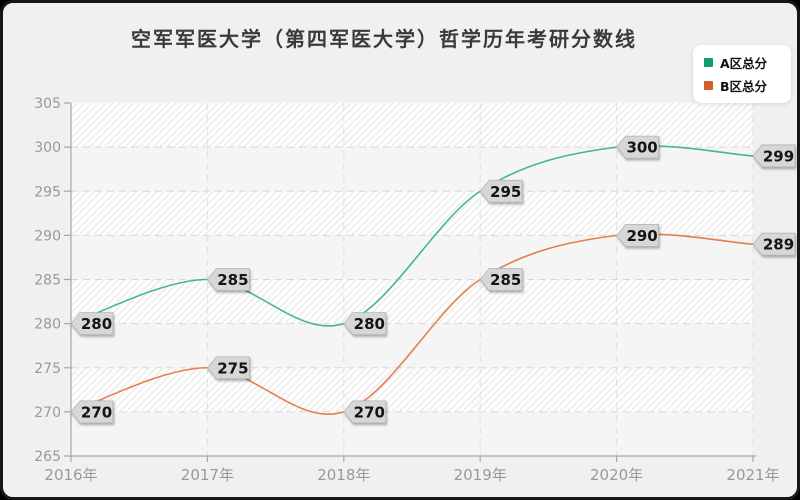 Image resolution: width=800 pixels, height=500 pixels. What do you see at coordinates (47, 148) in the screenshot?
I see `y-tick-label: 300` at bounding box center [47, 148].